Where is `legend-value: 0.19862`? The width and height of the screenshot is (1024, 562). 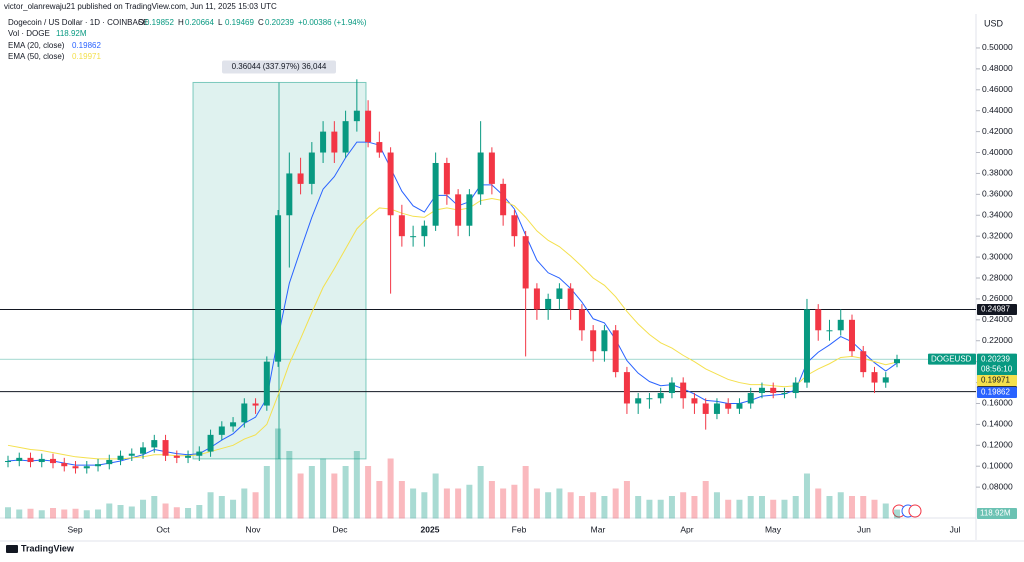
legend-value: 0.19862 is located at coordinates (86, 45).